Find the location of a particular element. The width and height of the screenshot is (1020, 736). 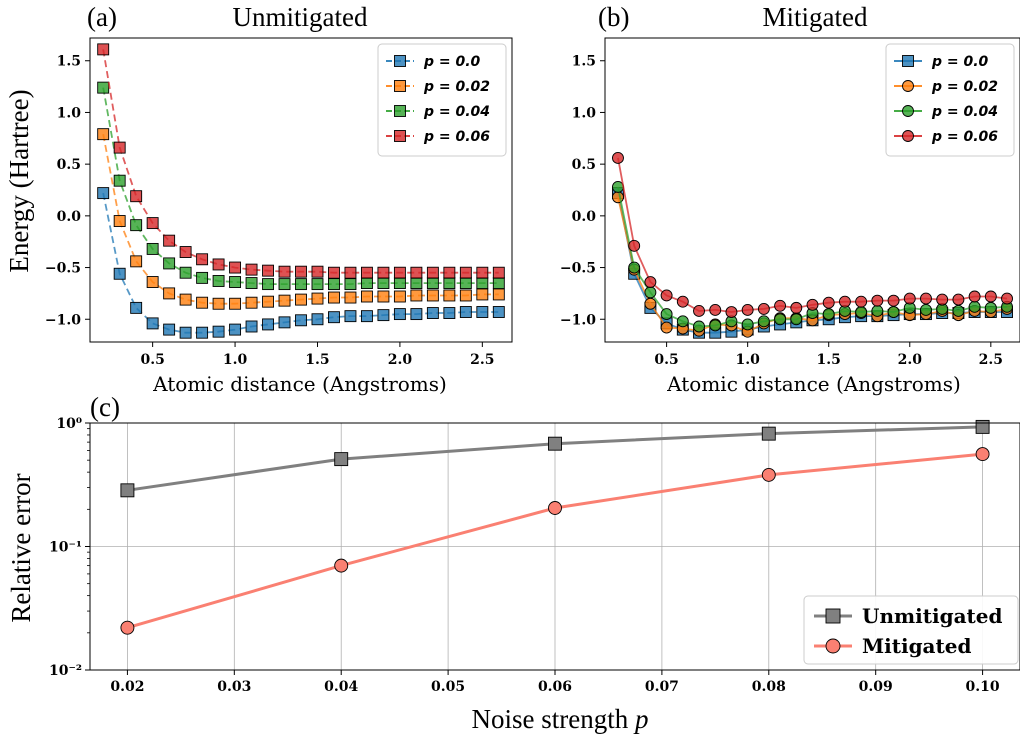

c-xtick-label-8: 0.10 is located at coordinates (983, 687).